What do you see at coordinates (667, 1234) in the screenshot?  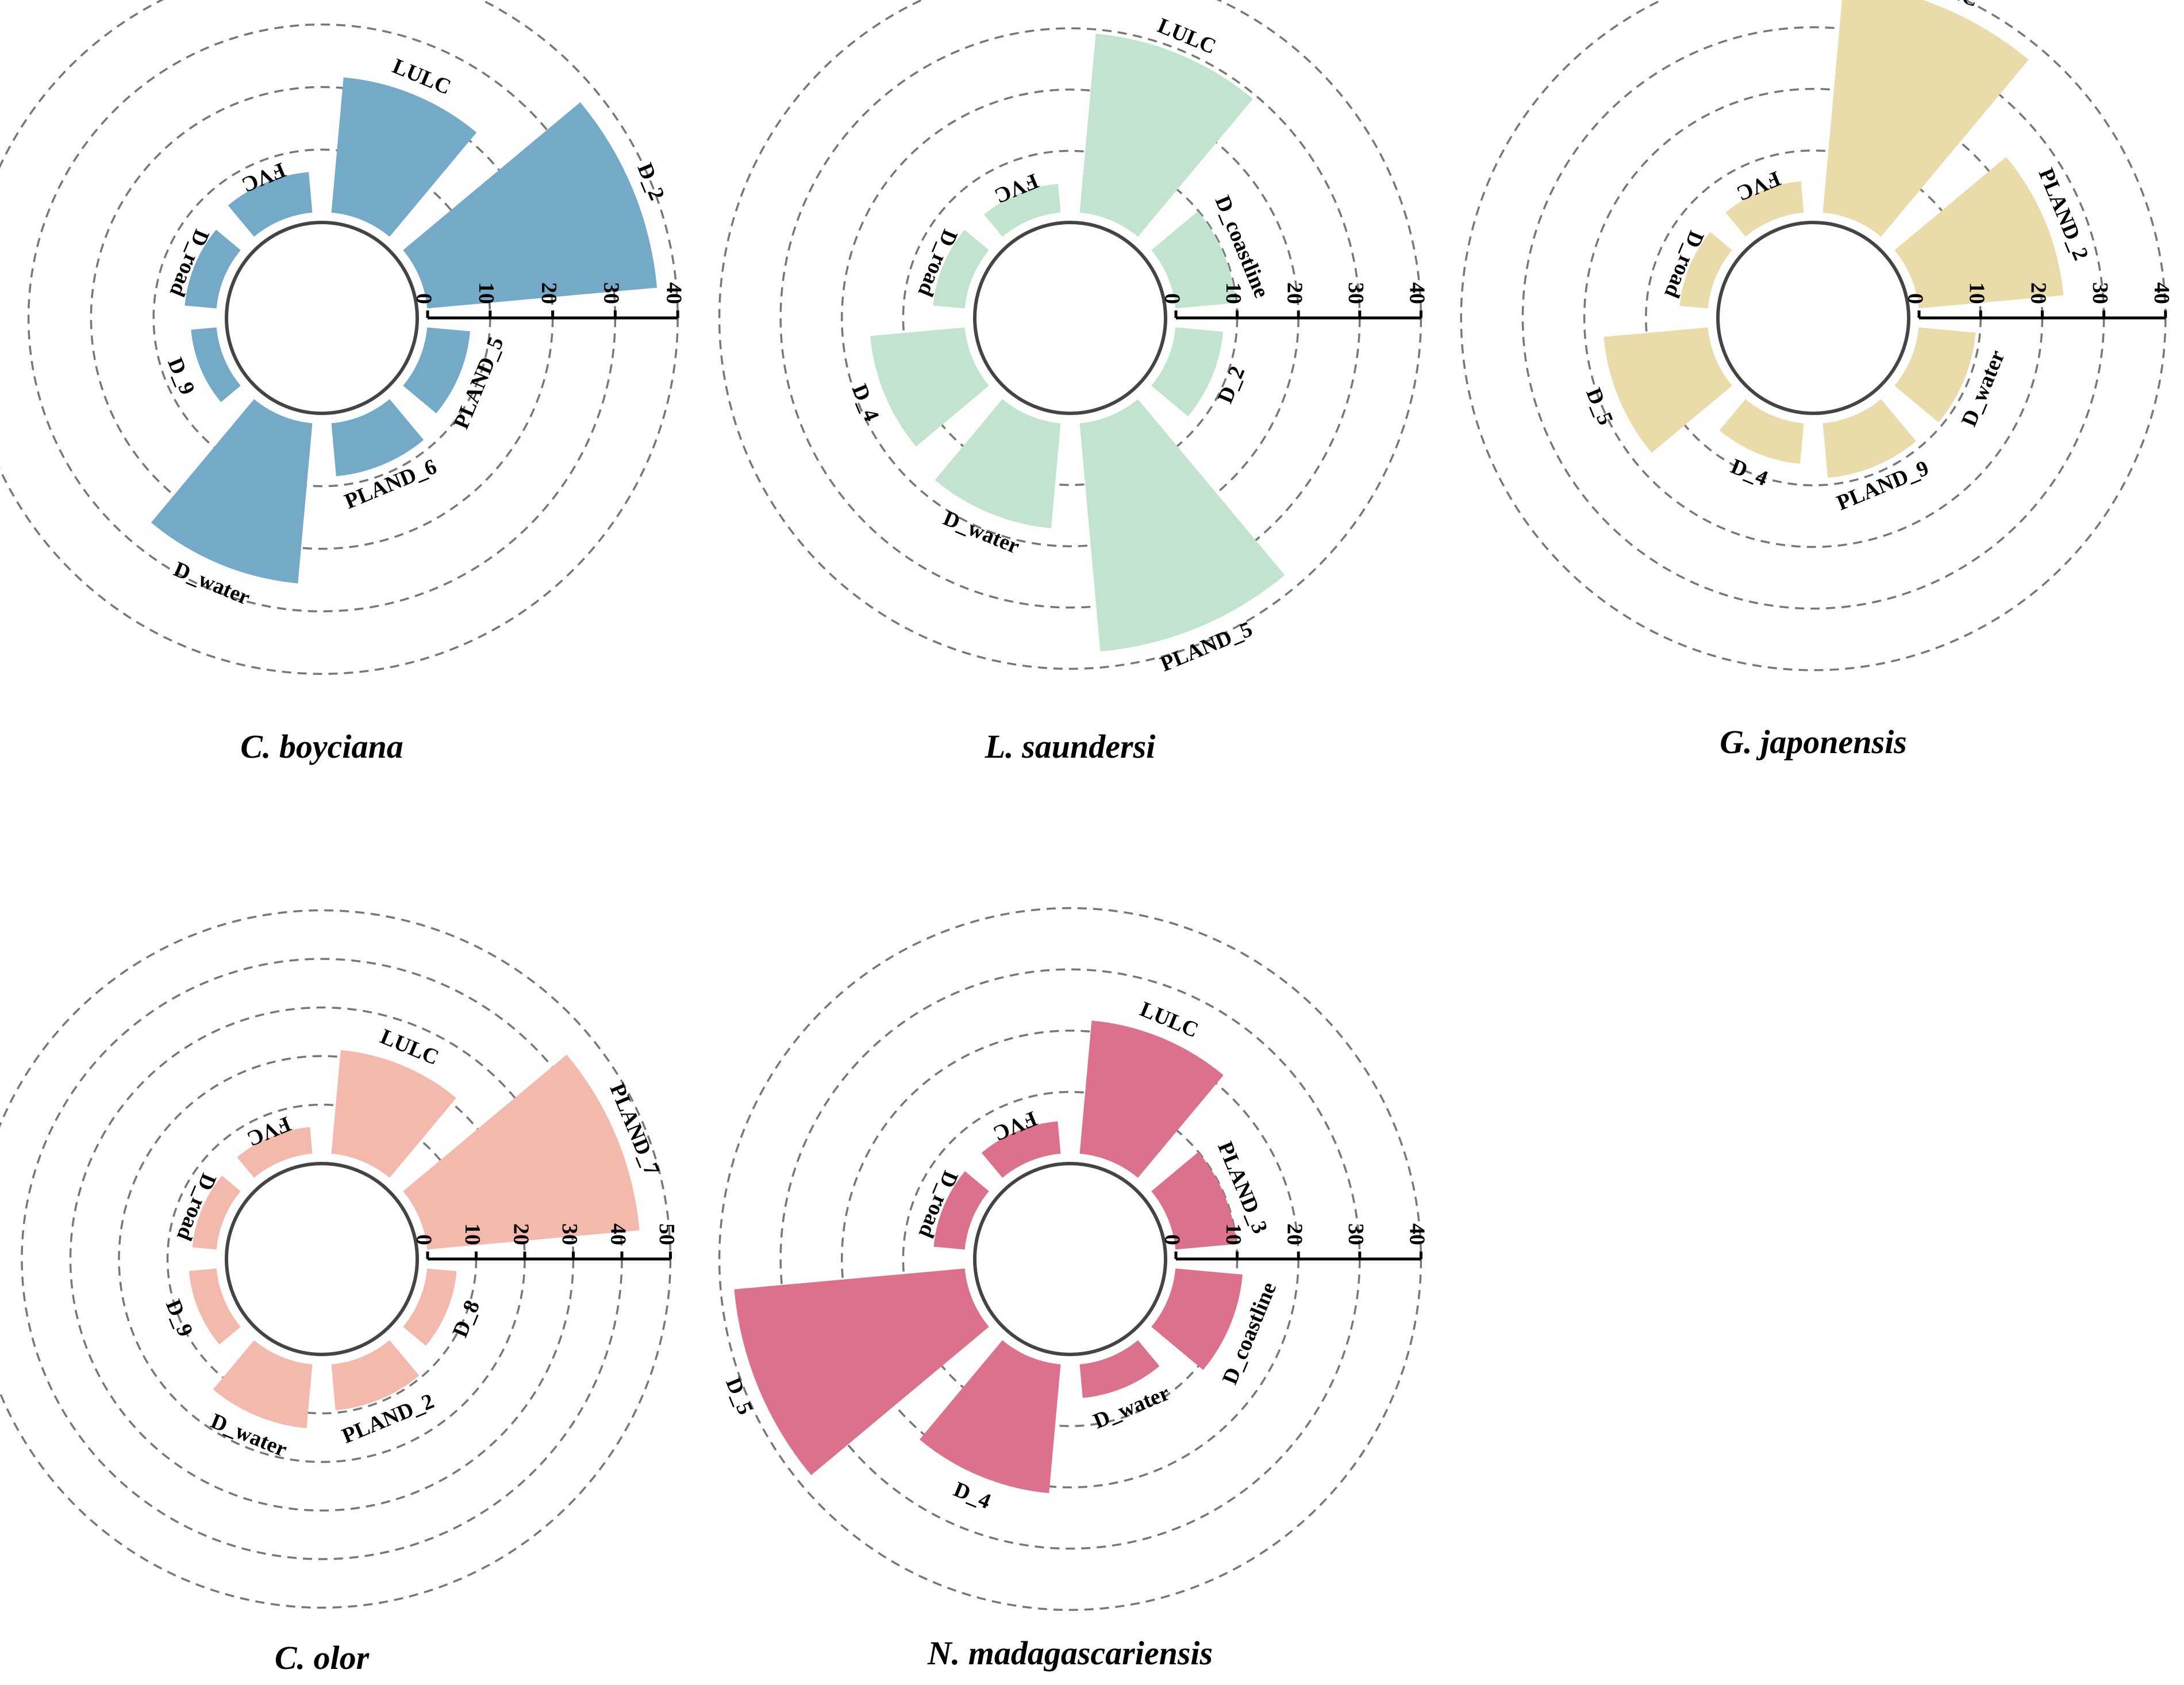 I see `tick-label: 50` at bounding box center [667, 1234].